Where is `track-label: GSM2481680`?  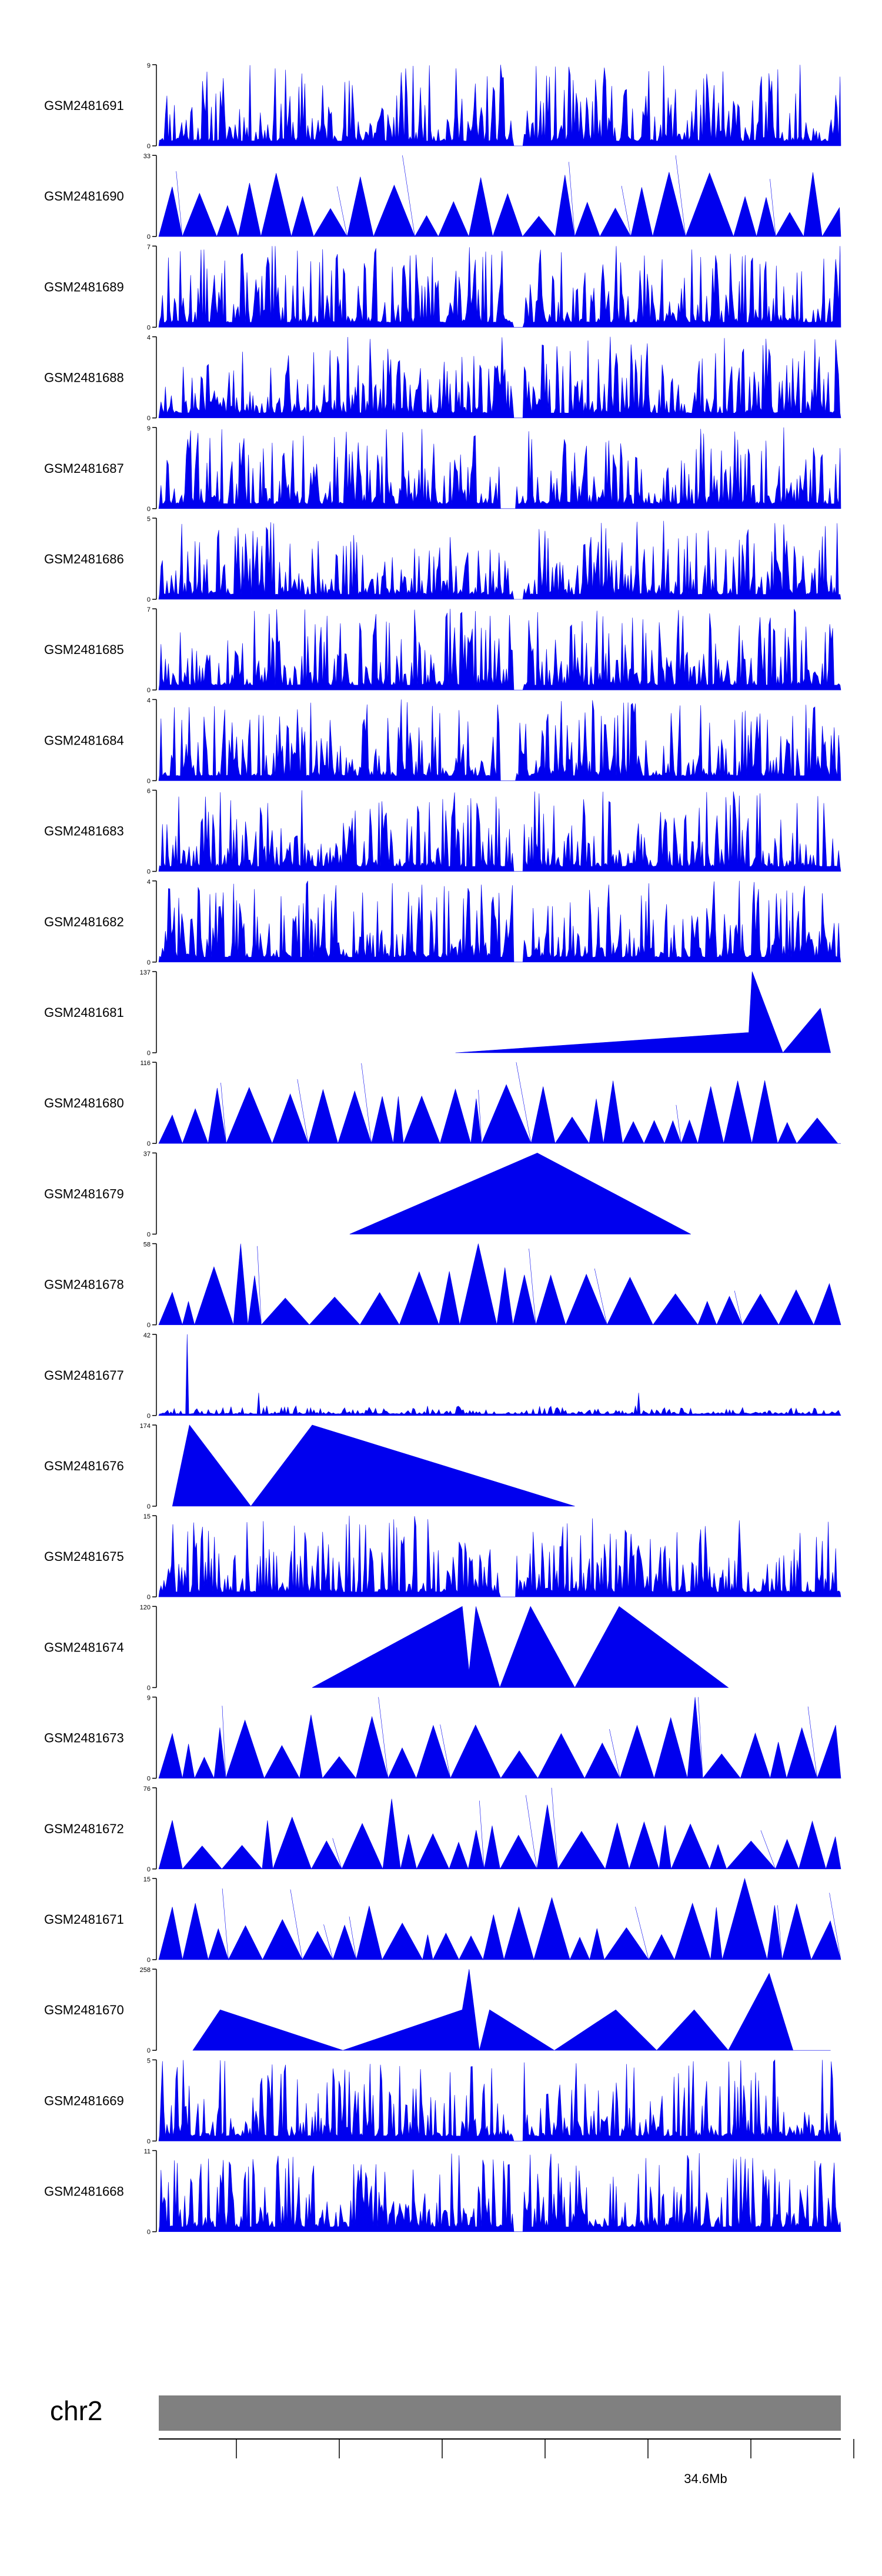 track-label: GSM2481680 is located at coordinates (84, 1103).